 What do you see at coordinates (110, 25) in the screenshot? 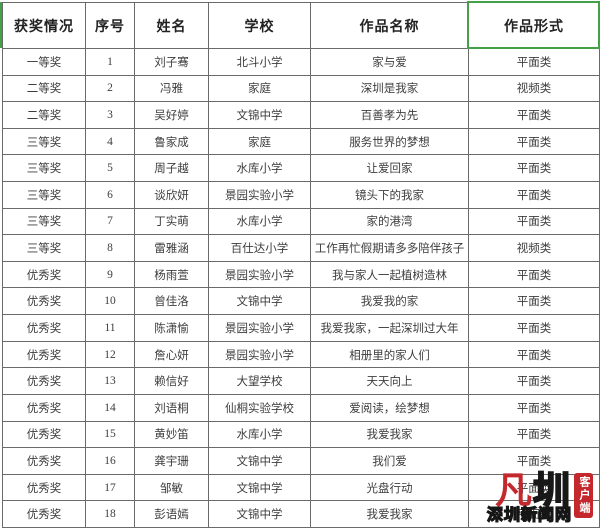
I see `column-header-no: 序号` at bounding box center [110, 25].